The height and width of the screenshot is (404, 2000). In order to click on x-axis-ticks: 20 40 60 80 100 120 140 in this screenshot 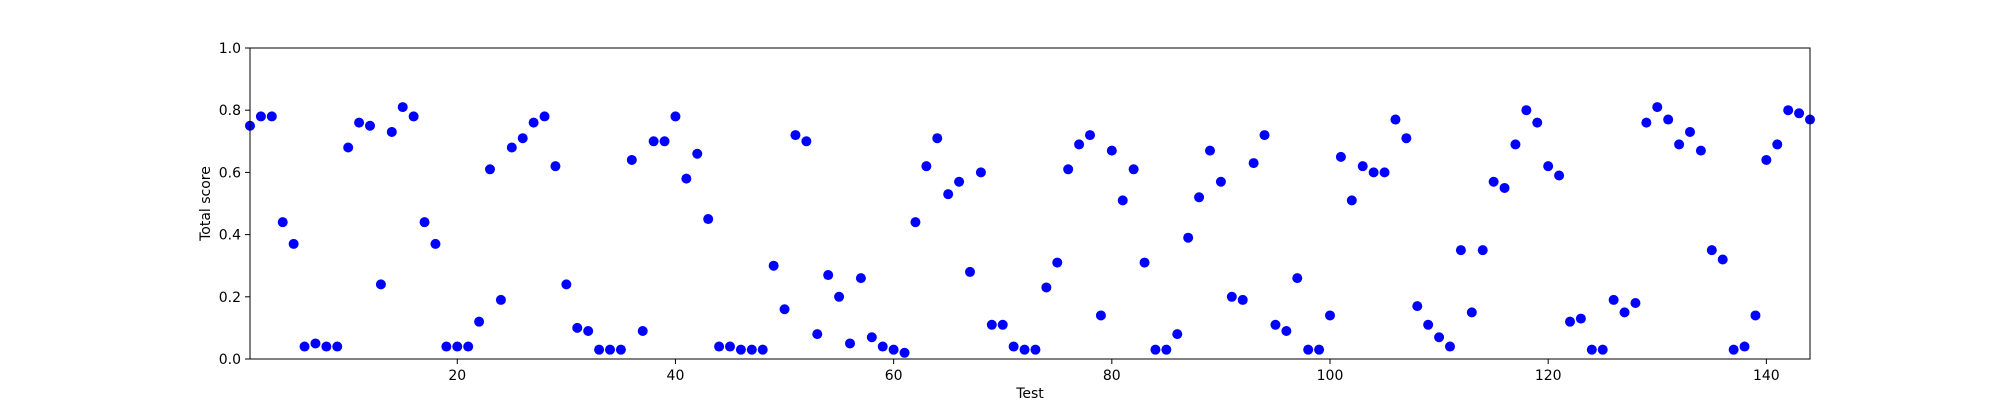, I will do `click(1114, 371)`.